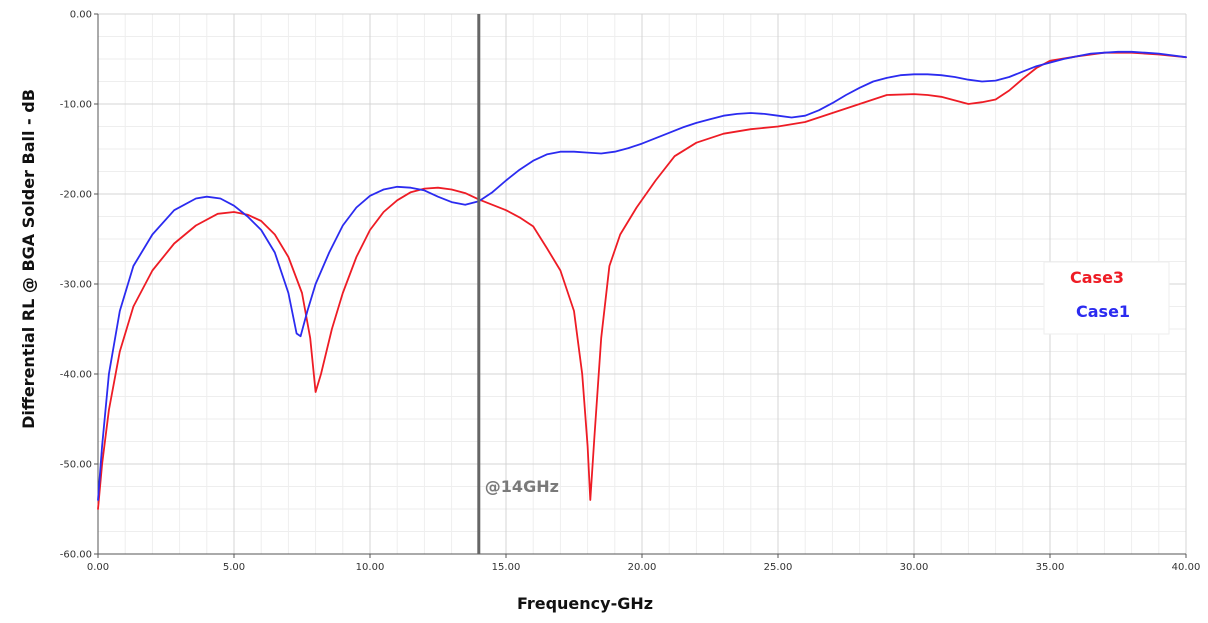 The width and height of the screenshot is (1208, 623). What do you see at coordinates (642, 567) in the screenshot?
I see `x-tick-label: 20.00` at bounding box center [642, 567].